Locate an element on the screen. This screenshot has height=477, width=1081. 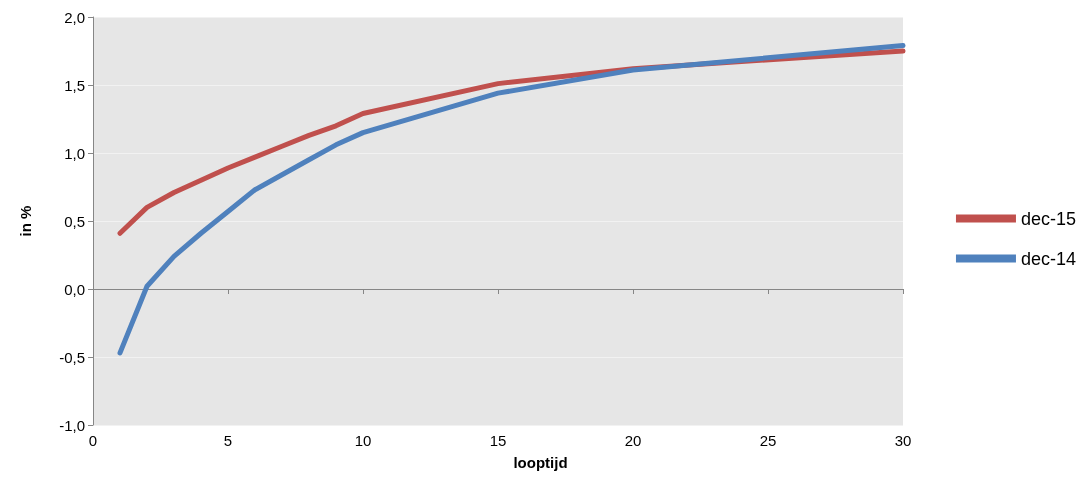
x-axis-title: looptijd is located at coordinates (540, 462).